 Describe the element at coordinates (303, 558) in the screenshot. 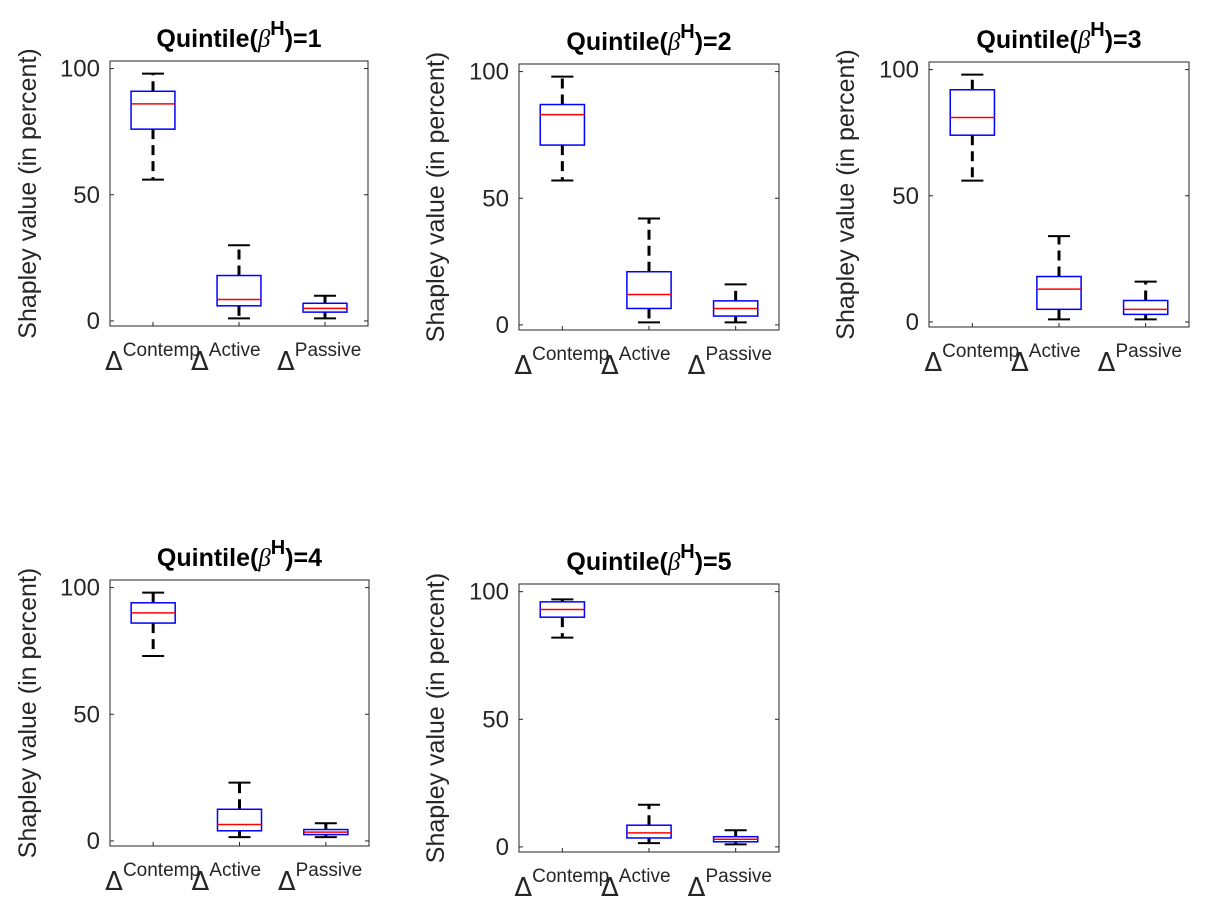

I see `title-suffix: )=4` at that location.